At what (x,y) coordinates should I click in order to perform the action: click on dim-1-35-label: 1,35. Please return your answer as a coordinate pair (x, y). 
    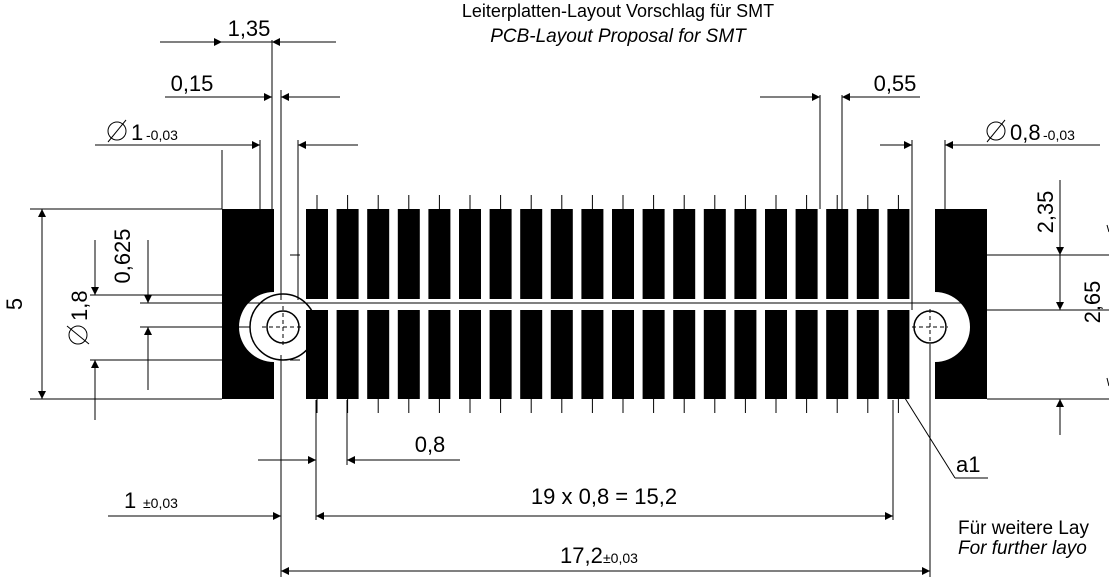
    Looking at the image, I should click on (249, 28).